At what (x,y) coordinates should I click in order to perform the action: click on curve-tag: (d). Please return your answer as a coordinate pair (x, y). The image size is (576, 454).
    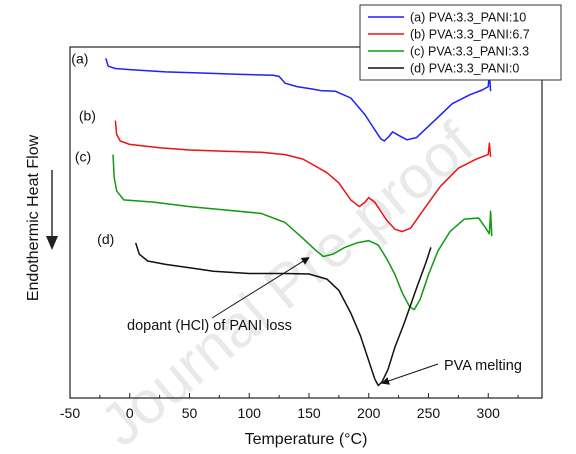
    Looking at the image, I should click on (105, 239).